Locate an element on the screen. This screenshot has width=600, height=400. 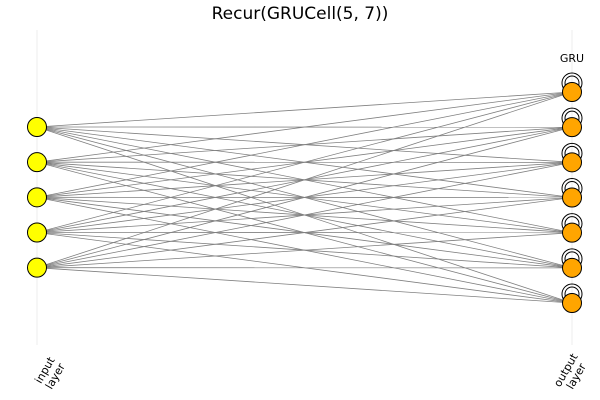
gru-label: GRU is located at coordinates (572, 58).